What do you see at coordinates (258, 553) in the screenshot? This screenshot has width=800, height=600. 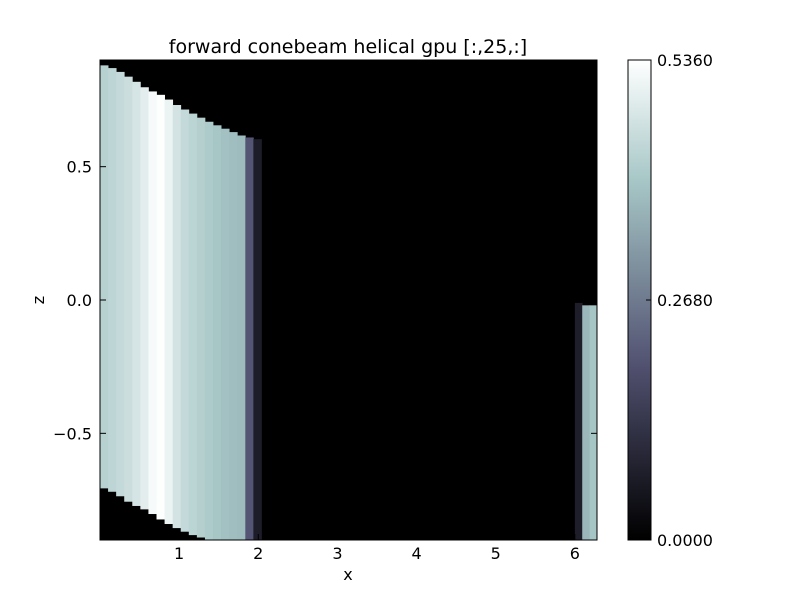 I see `x-tick-label: 2` at bounding box center [258, 553].